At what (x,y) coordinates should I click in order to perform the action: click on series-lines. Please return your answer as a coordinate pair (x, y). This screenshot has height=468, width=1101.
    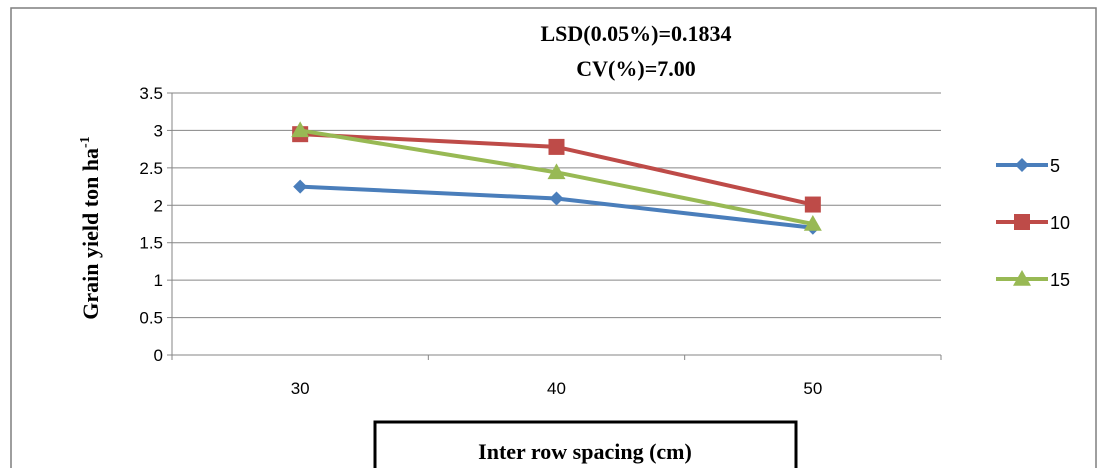
    Looking at the image, I should click on (556, 178).